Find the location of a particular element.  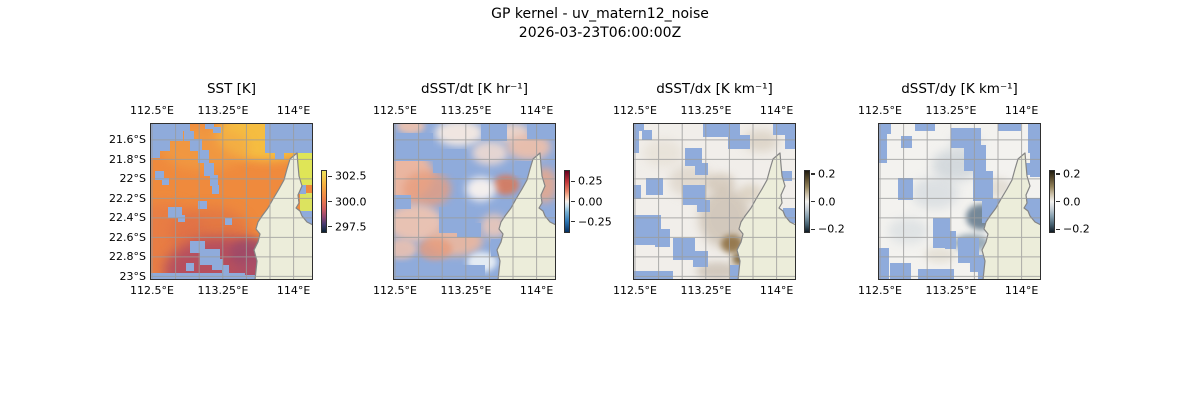

colorbar-tick-label: 0.00 is located at coordinates (590, 201).